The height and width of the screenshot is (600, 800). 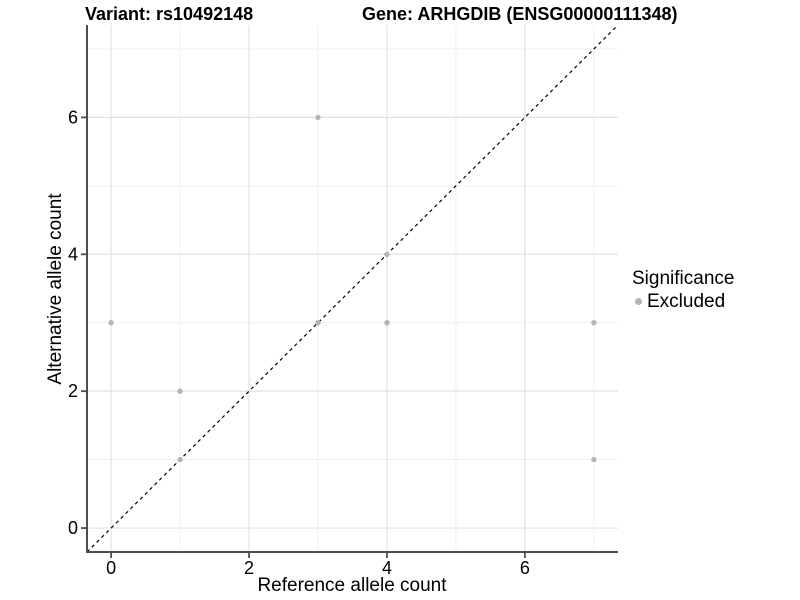 I want to click on legend-item-excluded: Excluded, so click(x=682, y=301).